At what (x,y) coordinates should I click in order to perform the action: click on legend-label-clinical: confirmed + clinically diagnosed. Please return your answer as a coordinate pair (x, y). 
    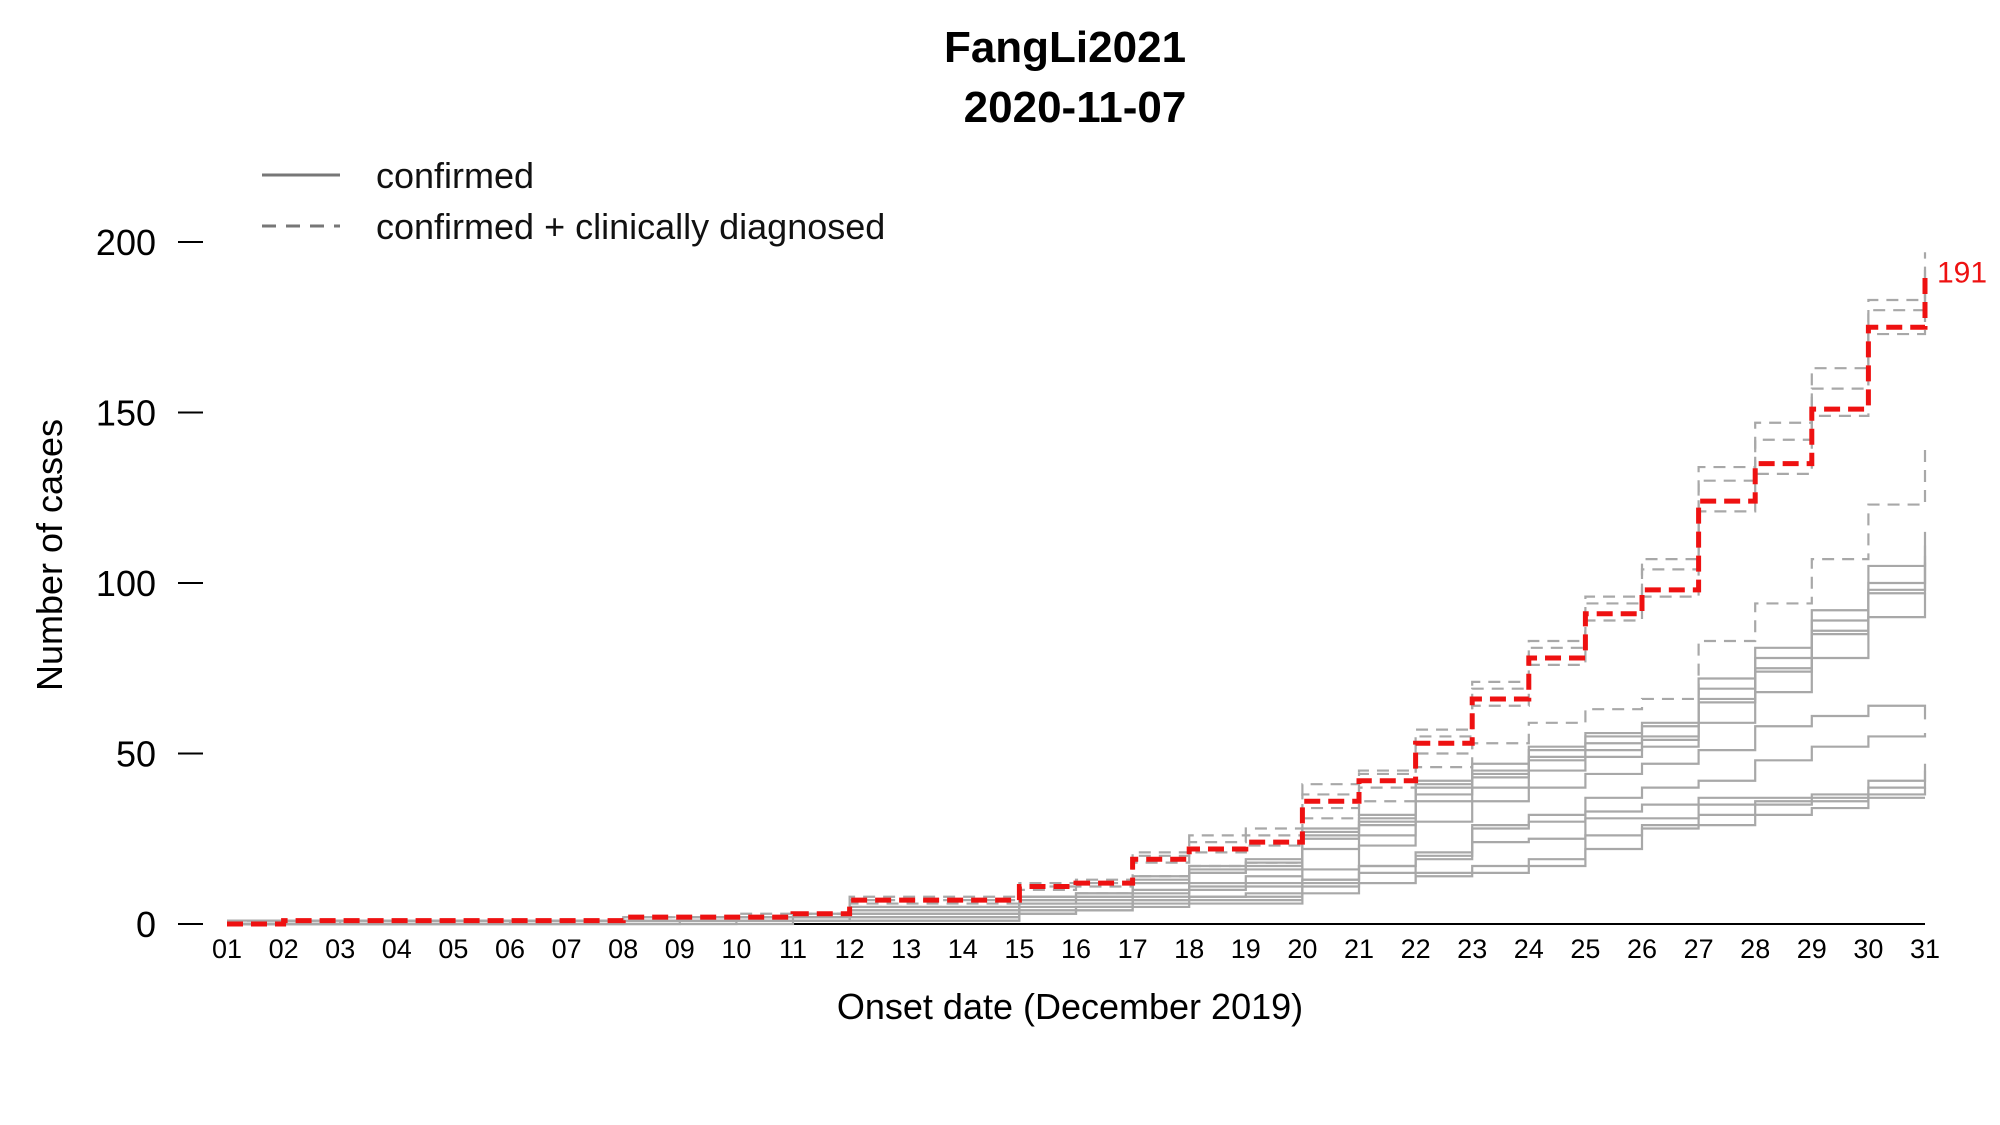
    Looking at the image, I should click on (630, 226).